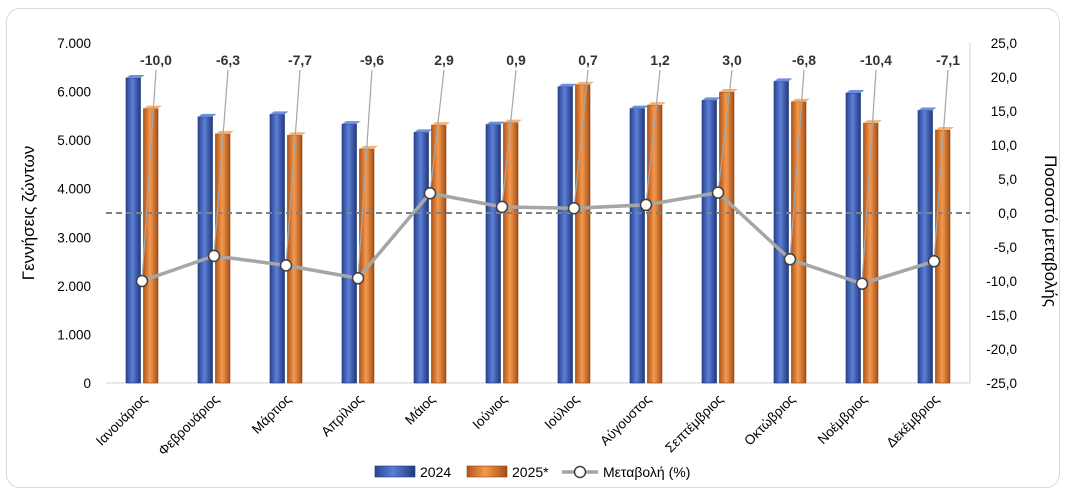 This screenshot has height=495, width=1081. Describe the element at coordinates (1004, 111) in the screenshot. I see `y2-tick-label: 15,0` at that location.